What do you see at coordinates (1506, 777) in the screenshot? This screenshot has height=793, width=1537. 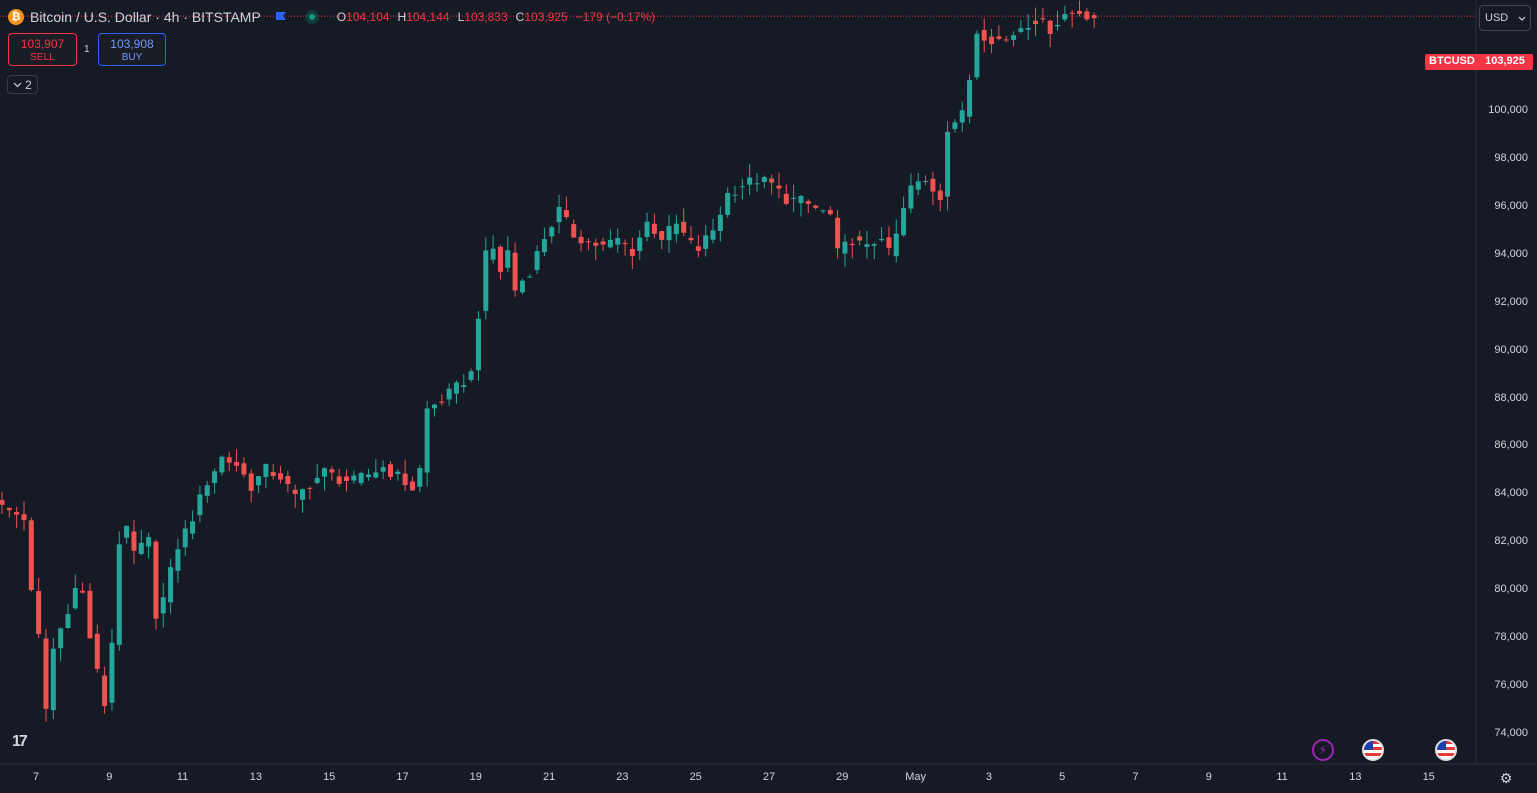 I see `gear-icon: ⚙` at bounding box center [1506, 777].